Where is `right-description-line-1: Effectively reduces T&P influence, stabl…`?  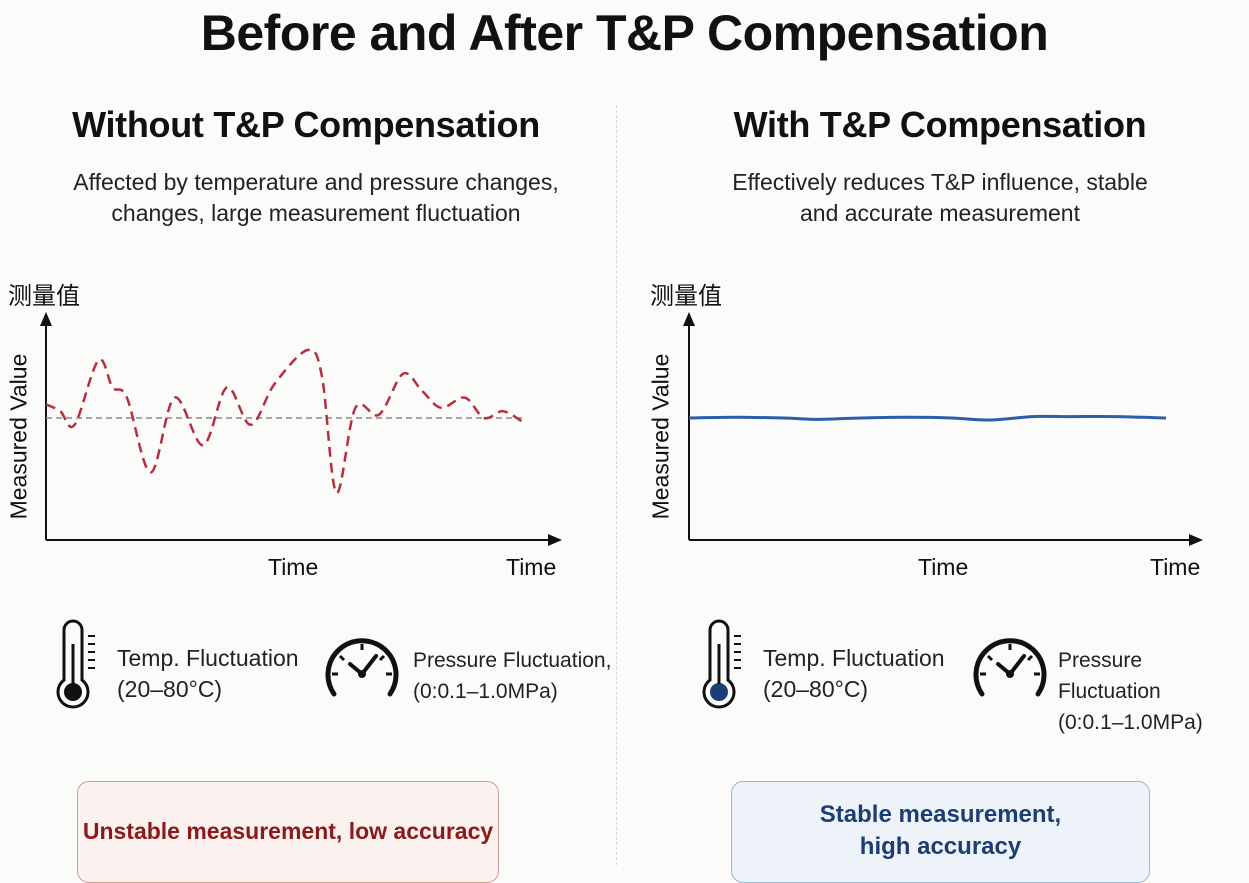 right-description-line-1: Effectively reduces T&P influence, stabl… is located at coordinates (940, 182).